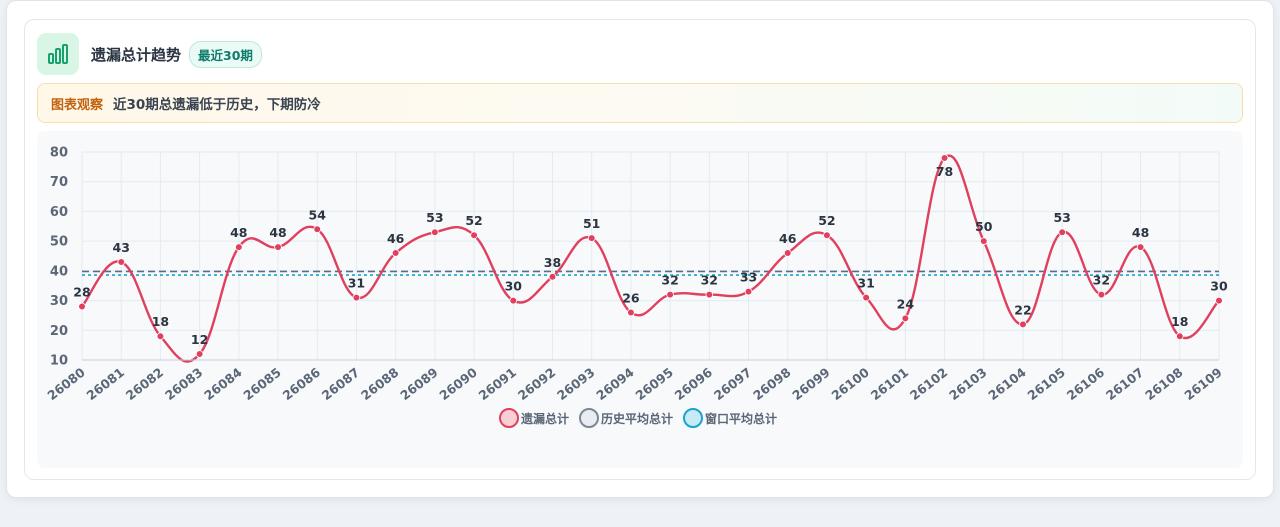 The image size is (1280, 527). What do you see at coordinates (591, 223) in the screenshot?
I see `data-label: 51` at bounding box center [591, 223].